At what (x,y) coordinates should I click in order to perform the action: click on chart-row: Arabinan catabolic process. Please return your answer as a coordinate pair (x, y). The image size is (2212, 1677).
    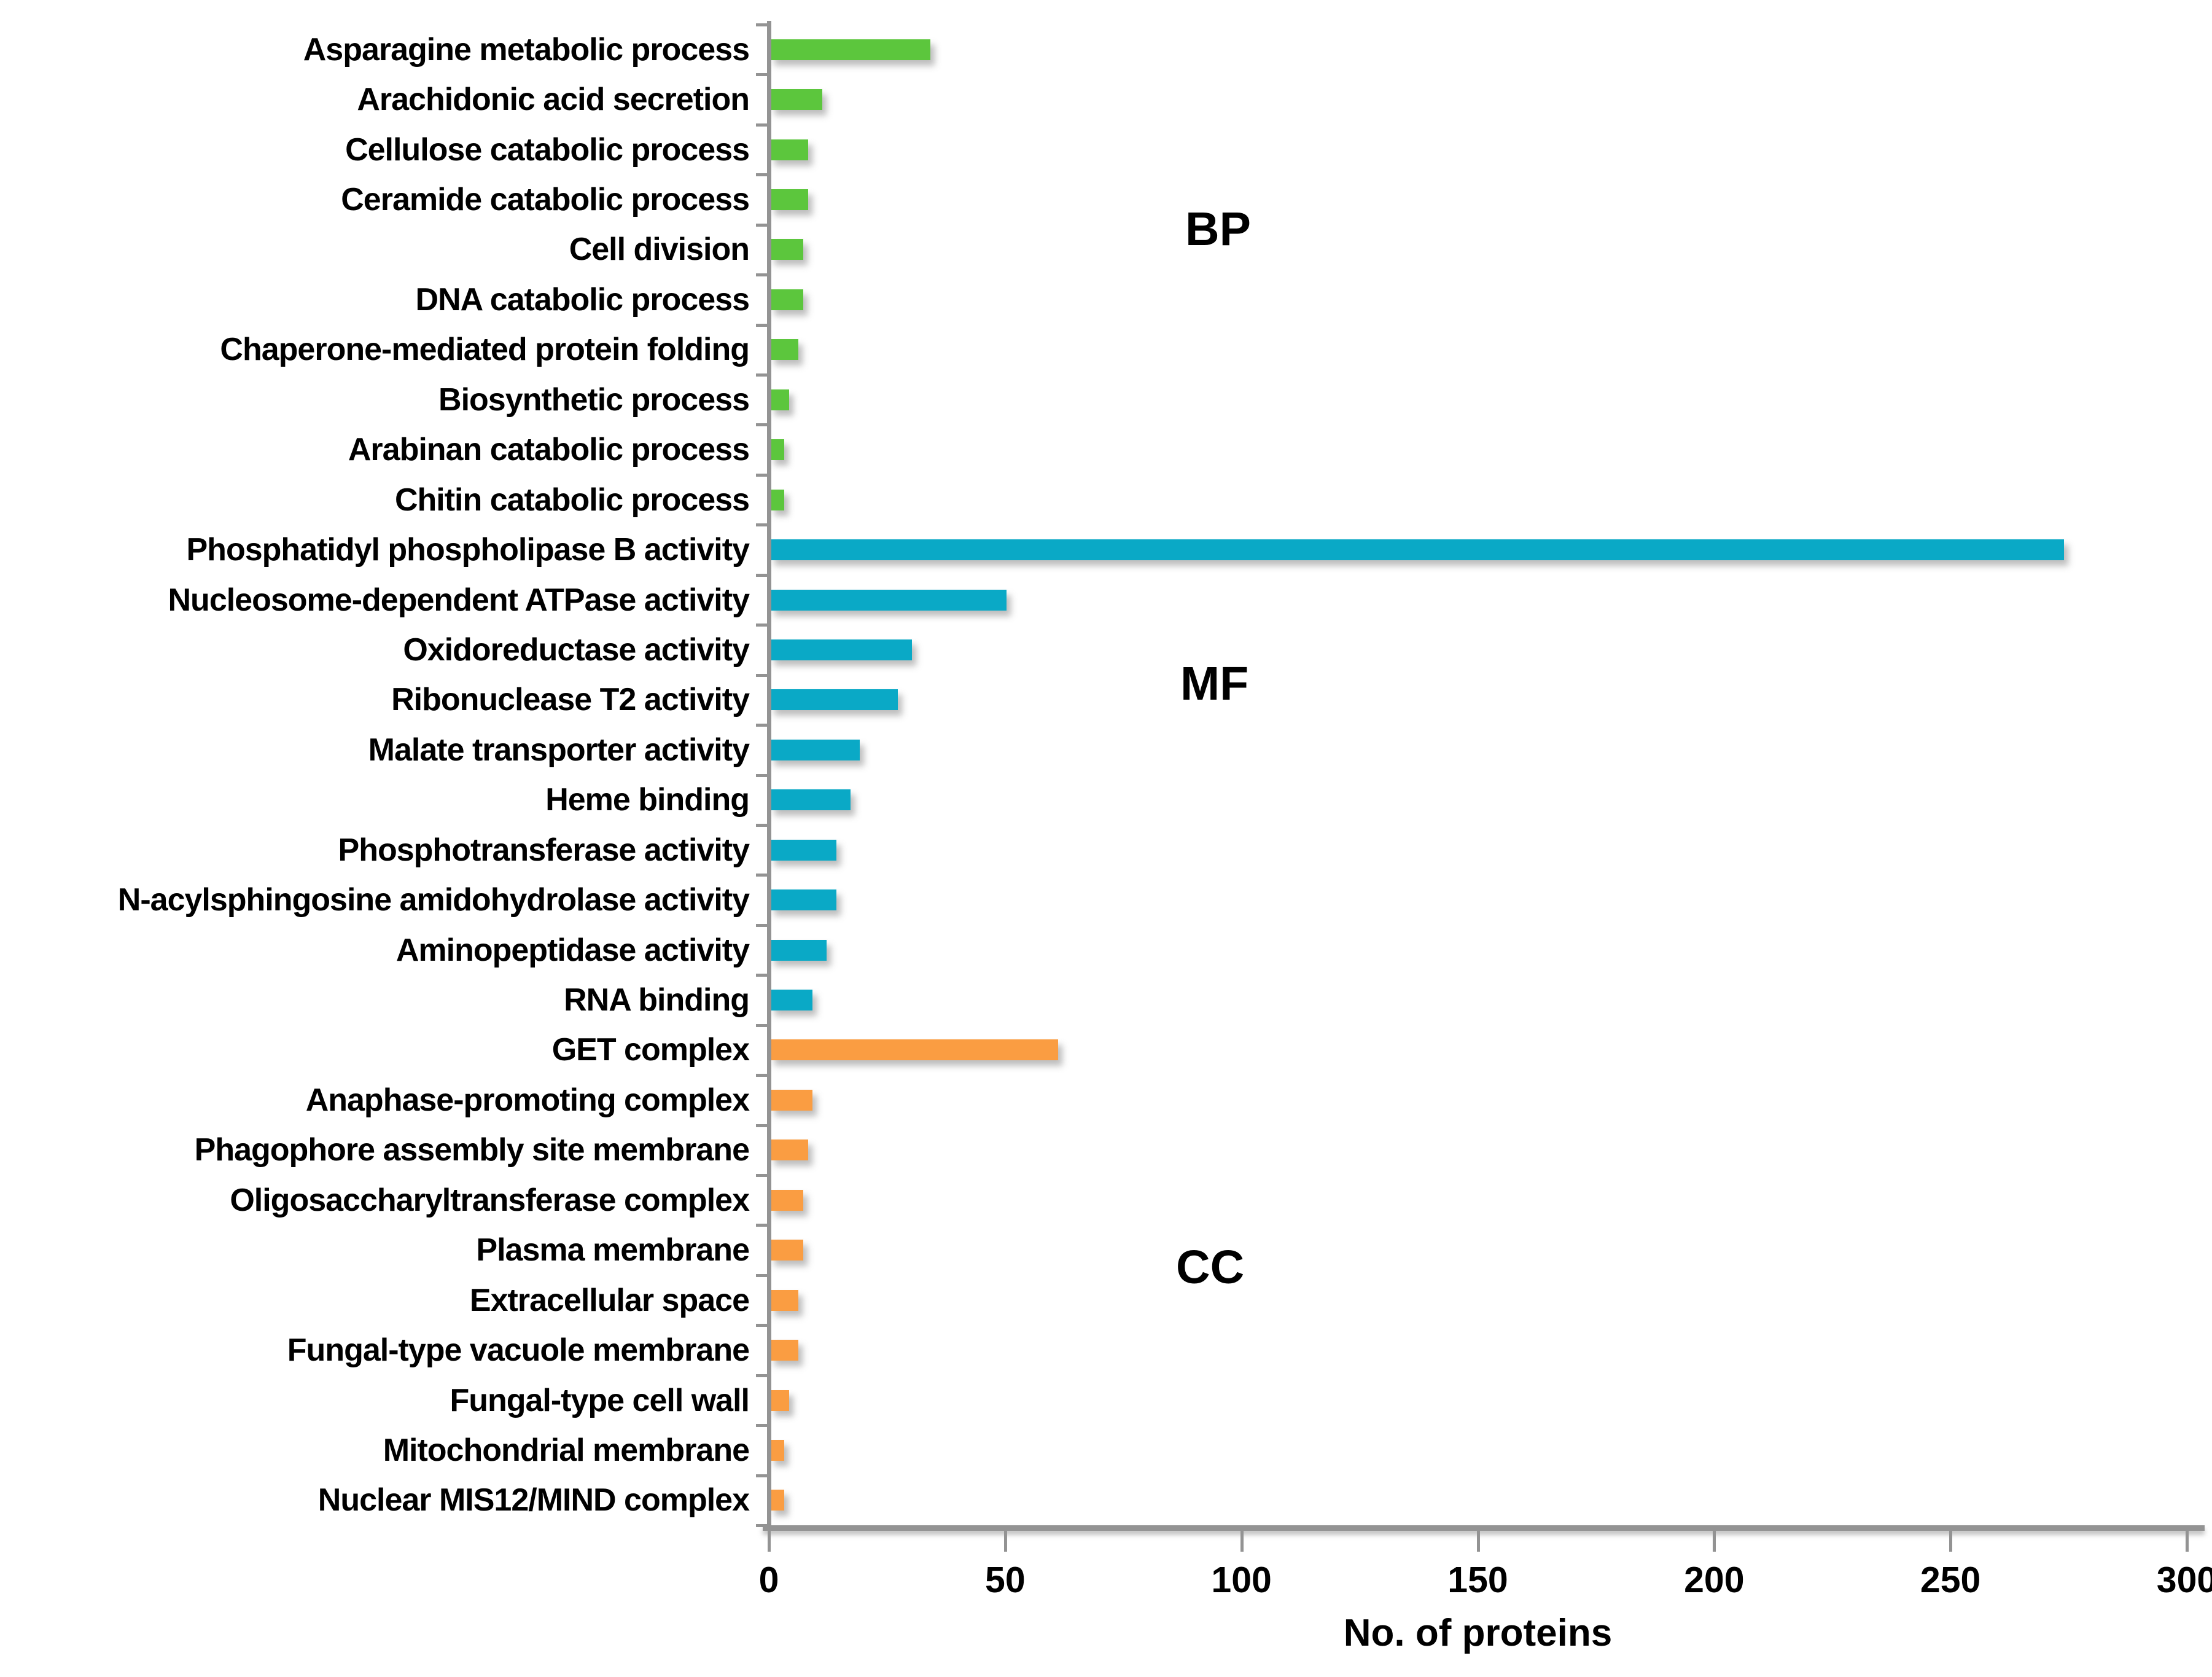
    Looking at the image, I should click on (1093, 450).